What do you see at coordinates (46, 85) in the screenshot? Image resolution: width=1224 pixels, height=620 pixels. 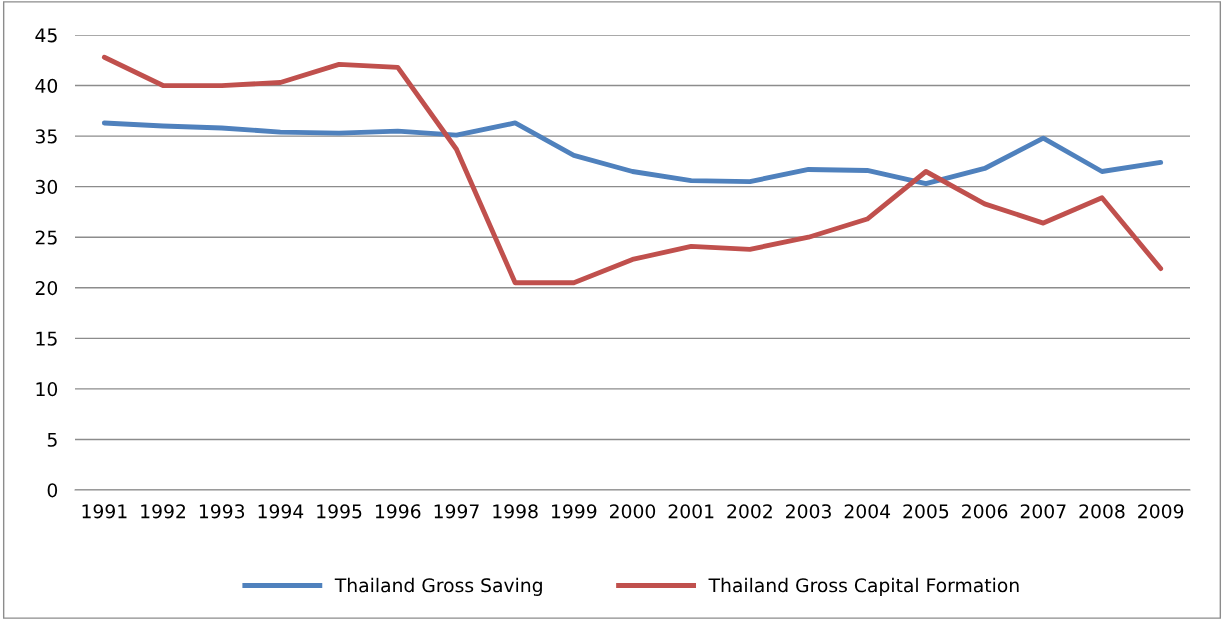 I see `y-tick-label: 40` at bounding box center [46, 85].